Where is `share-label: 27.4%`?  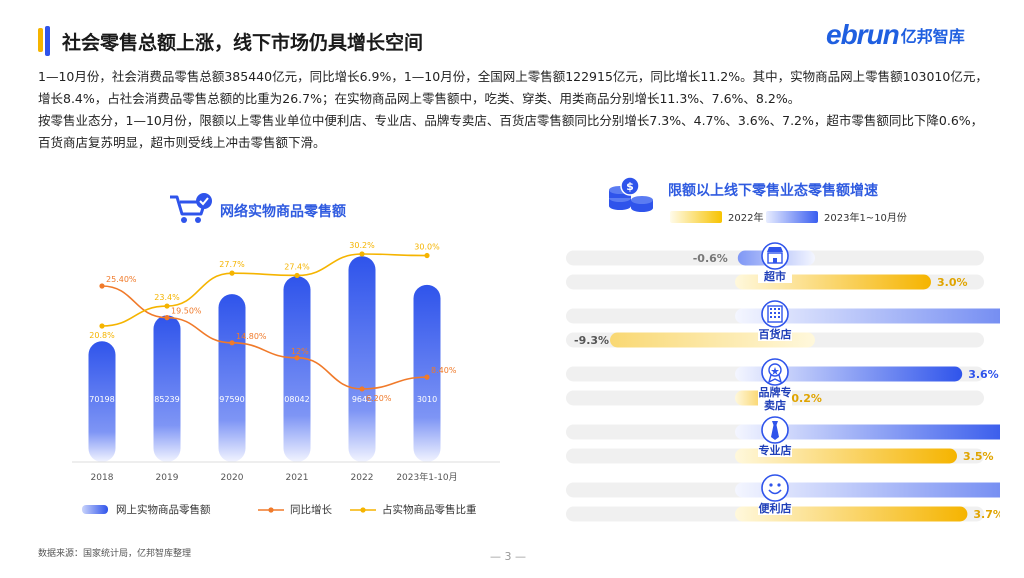 share-label: 27.4% is located at coordinates (297, 266).